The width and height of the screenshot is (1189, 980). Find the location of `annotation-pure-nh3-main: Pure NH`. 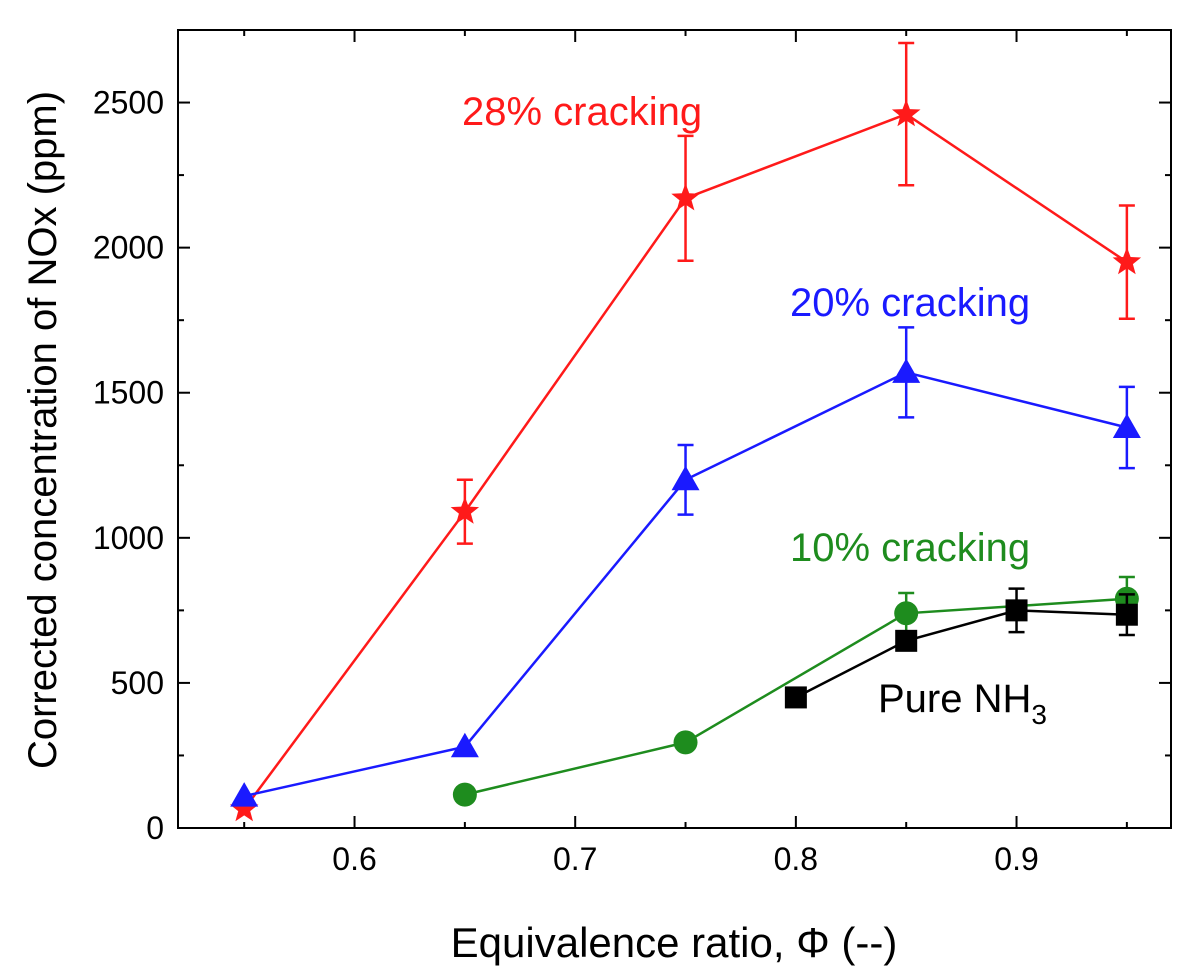

annotation-pure-nh3-main: Pure NH is located at coordinates (954, 699).